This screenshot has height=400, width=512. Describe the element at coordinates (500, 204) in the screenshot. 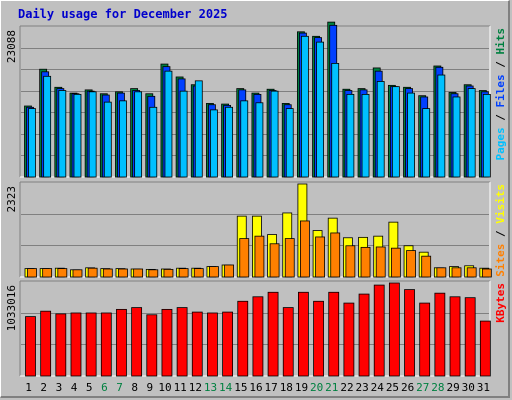

I see `legend-visits: Visits` at that location.